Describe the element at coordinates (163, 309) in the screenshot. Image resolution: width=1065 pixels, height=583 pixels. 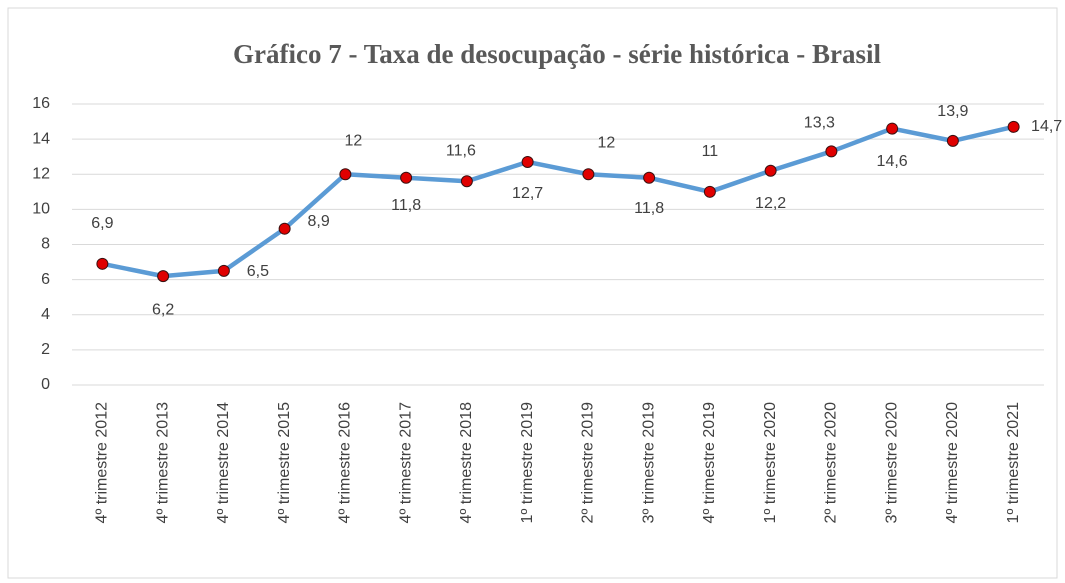
I see `data-label: 6,2` at that location.